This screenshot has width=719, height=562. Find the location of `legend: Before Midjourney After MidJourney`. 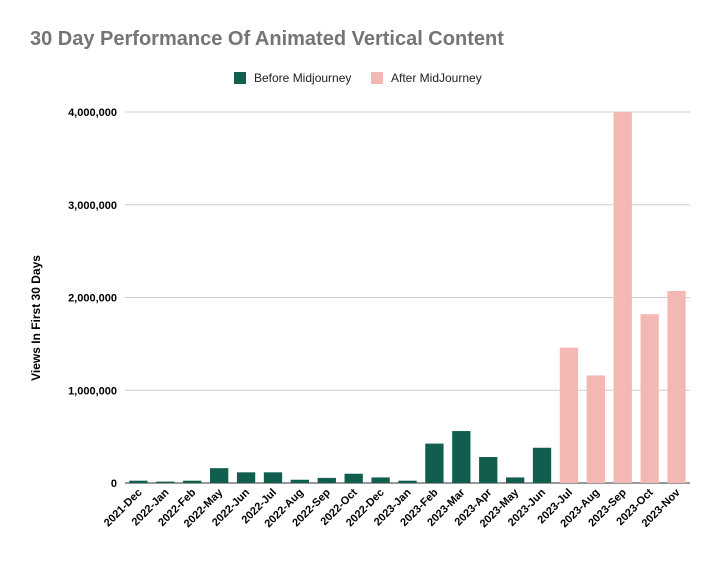

legend: Before Midjourney After MidJourney is located at coordinates (358, 78).